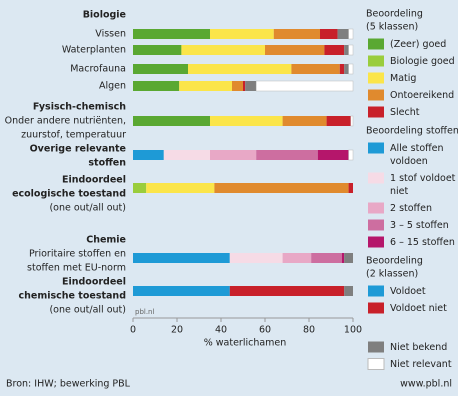 Image resolution: width=458 pixels, height=396 pixels. What do you see at coordinates (265, 330) in the screenshot?
I see `x-tick-label: 60` at bounding box center [265, 330].